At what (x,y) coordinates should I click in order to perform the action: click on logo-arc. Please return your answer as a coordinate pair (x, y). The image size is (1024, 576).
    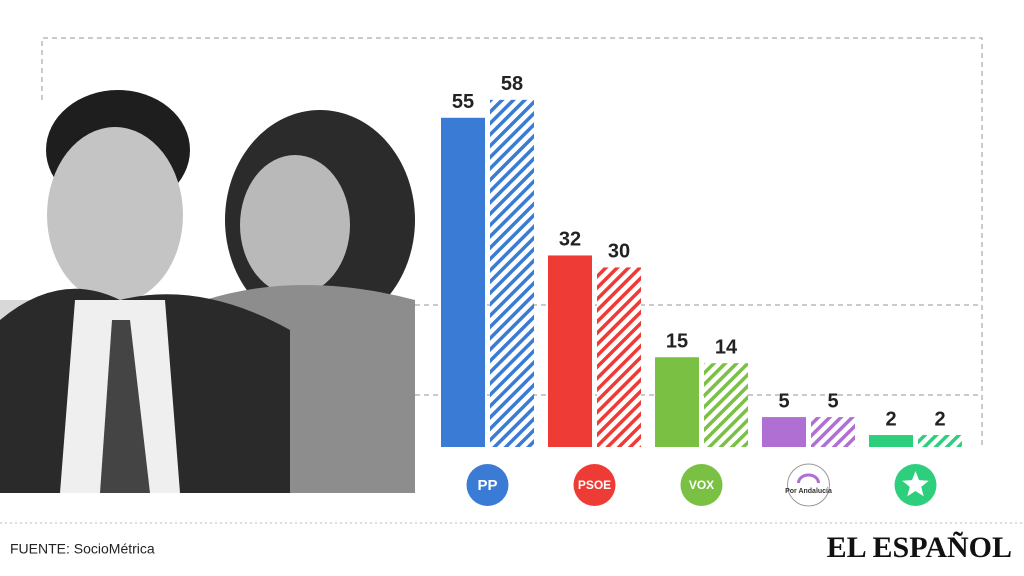
    Looking at the image, I should click on (808, 478).